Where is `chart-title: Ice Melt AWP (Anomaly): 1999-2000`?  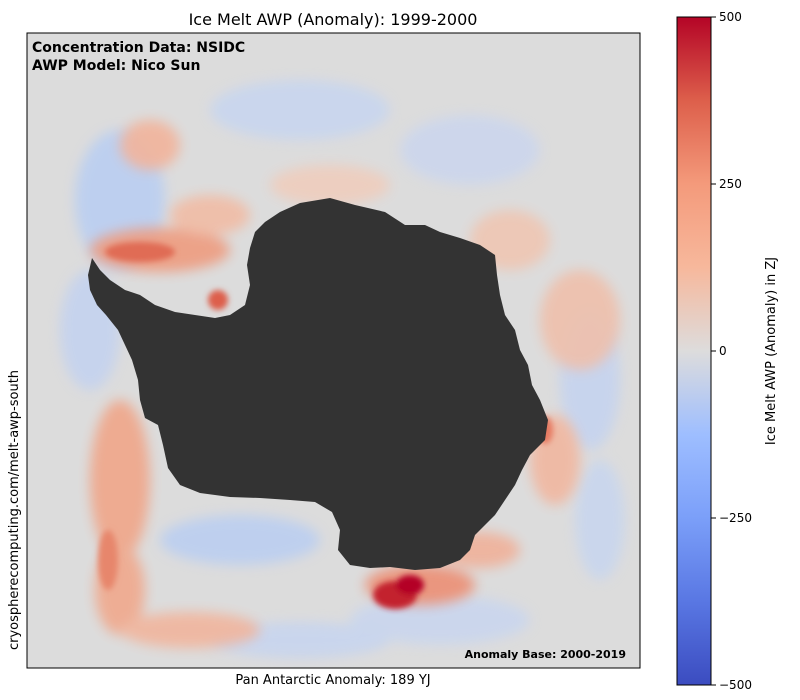
chart-title: Ice Melt AWP (Anomaly): 1999-2000 is located at coordinates (333, 19).